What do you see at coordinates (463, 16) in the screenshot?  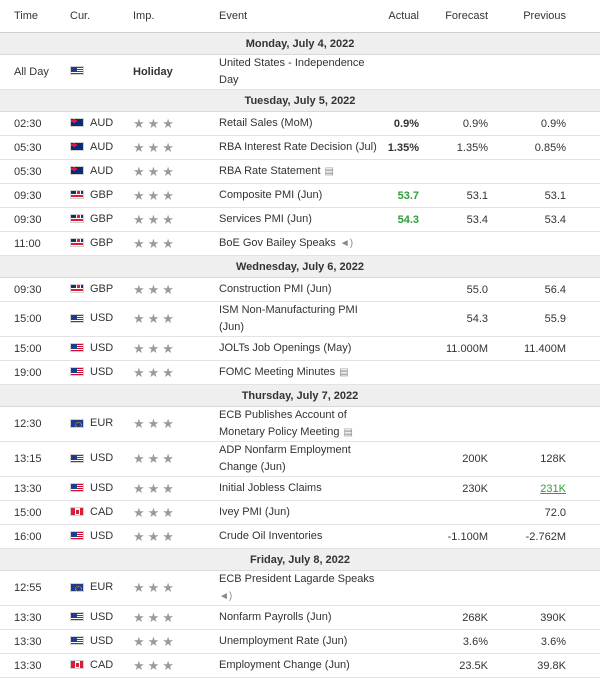 I see `header-forecast: Forecast` at bounding box center [463, 16].